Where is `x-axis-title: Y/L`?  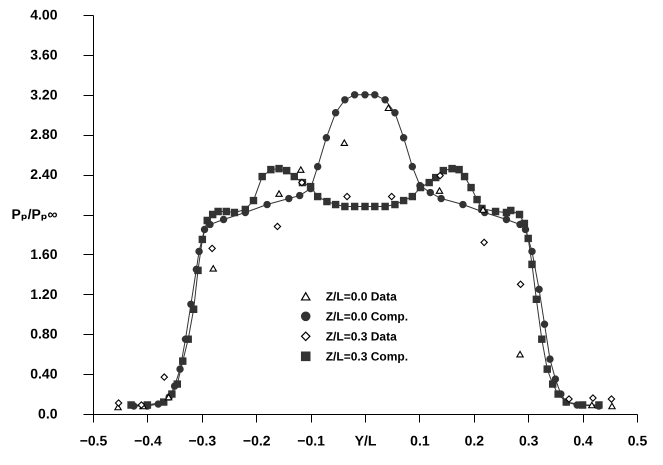
x-axis-title: Y/L is located at coordinates (365, 440).